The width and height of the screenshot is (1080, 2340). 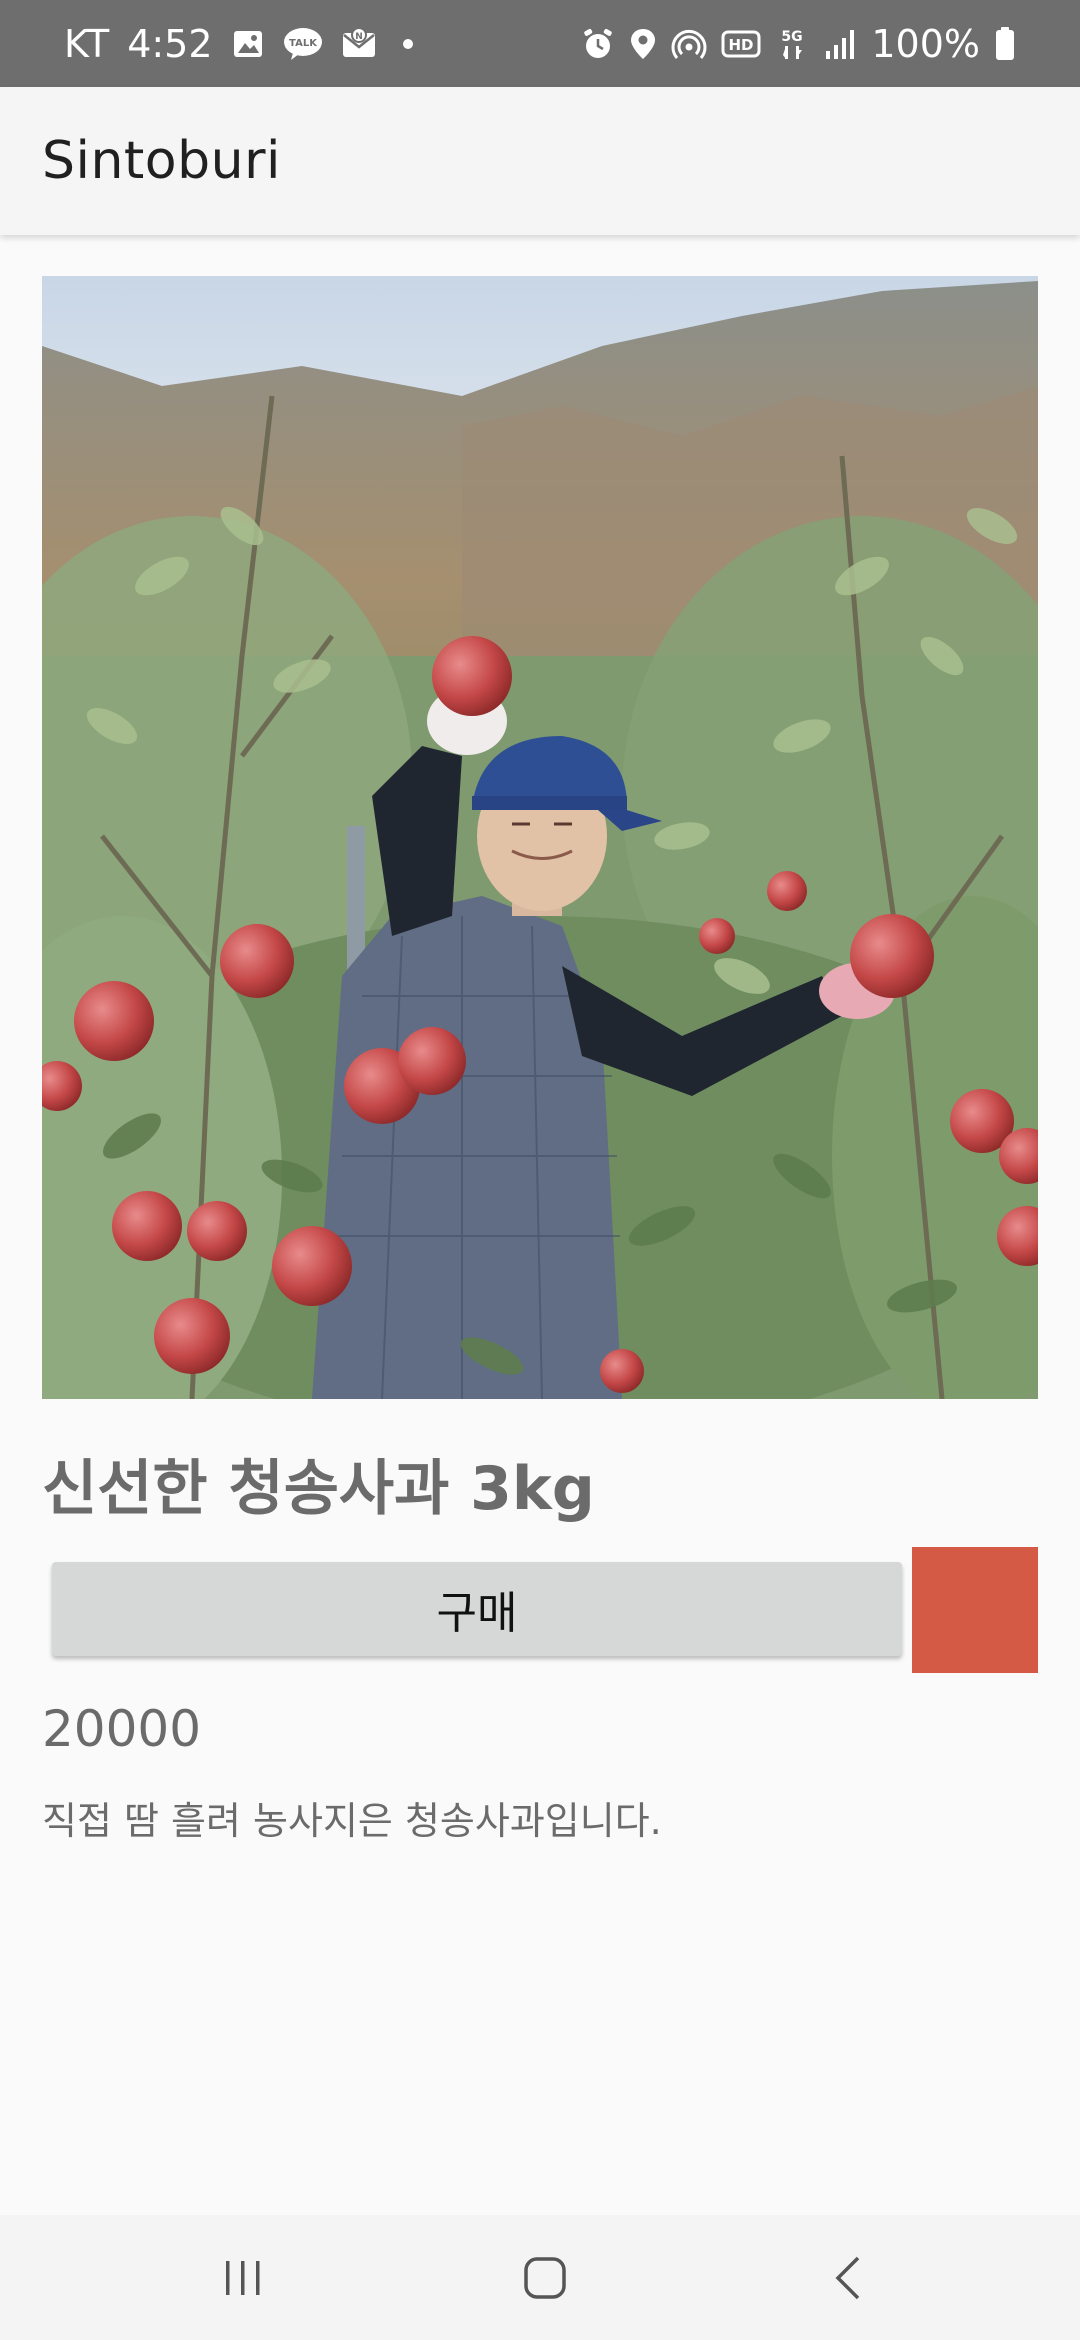 I want to click on product-description: 직접 땀 흘려 농사지은 청송사과입니다., so click(x=352, y=1821).